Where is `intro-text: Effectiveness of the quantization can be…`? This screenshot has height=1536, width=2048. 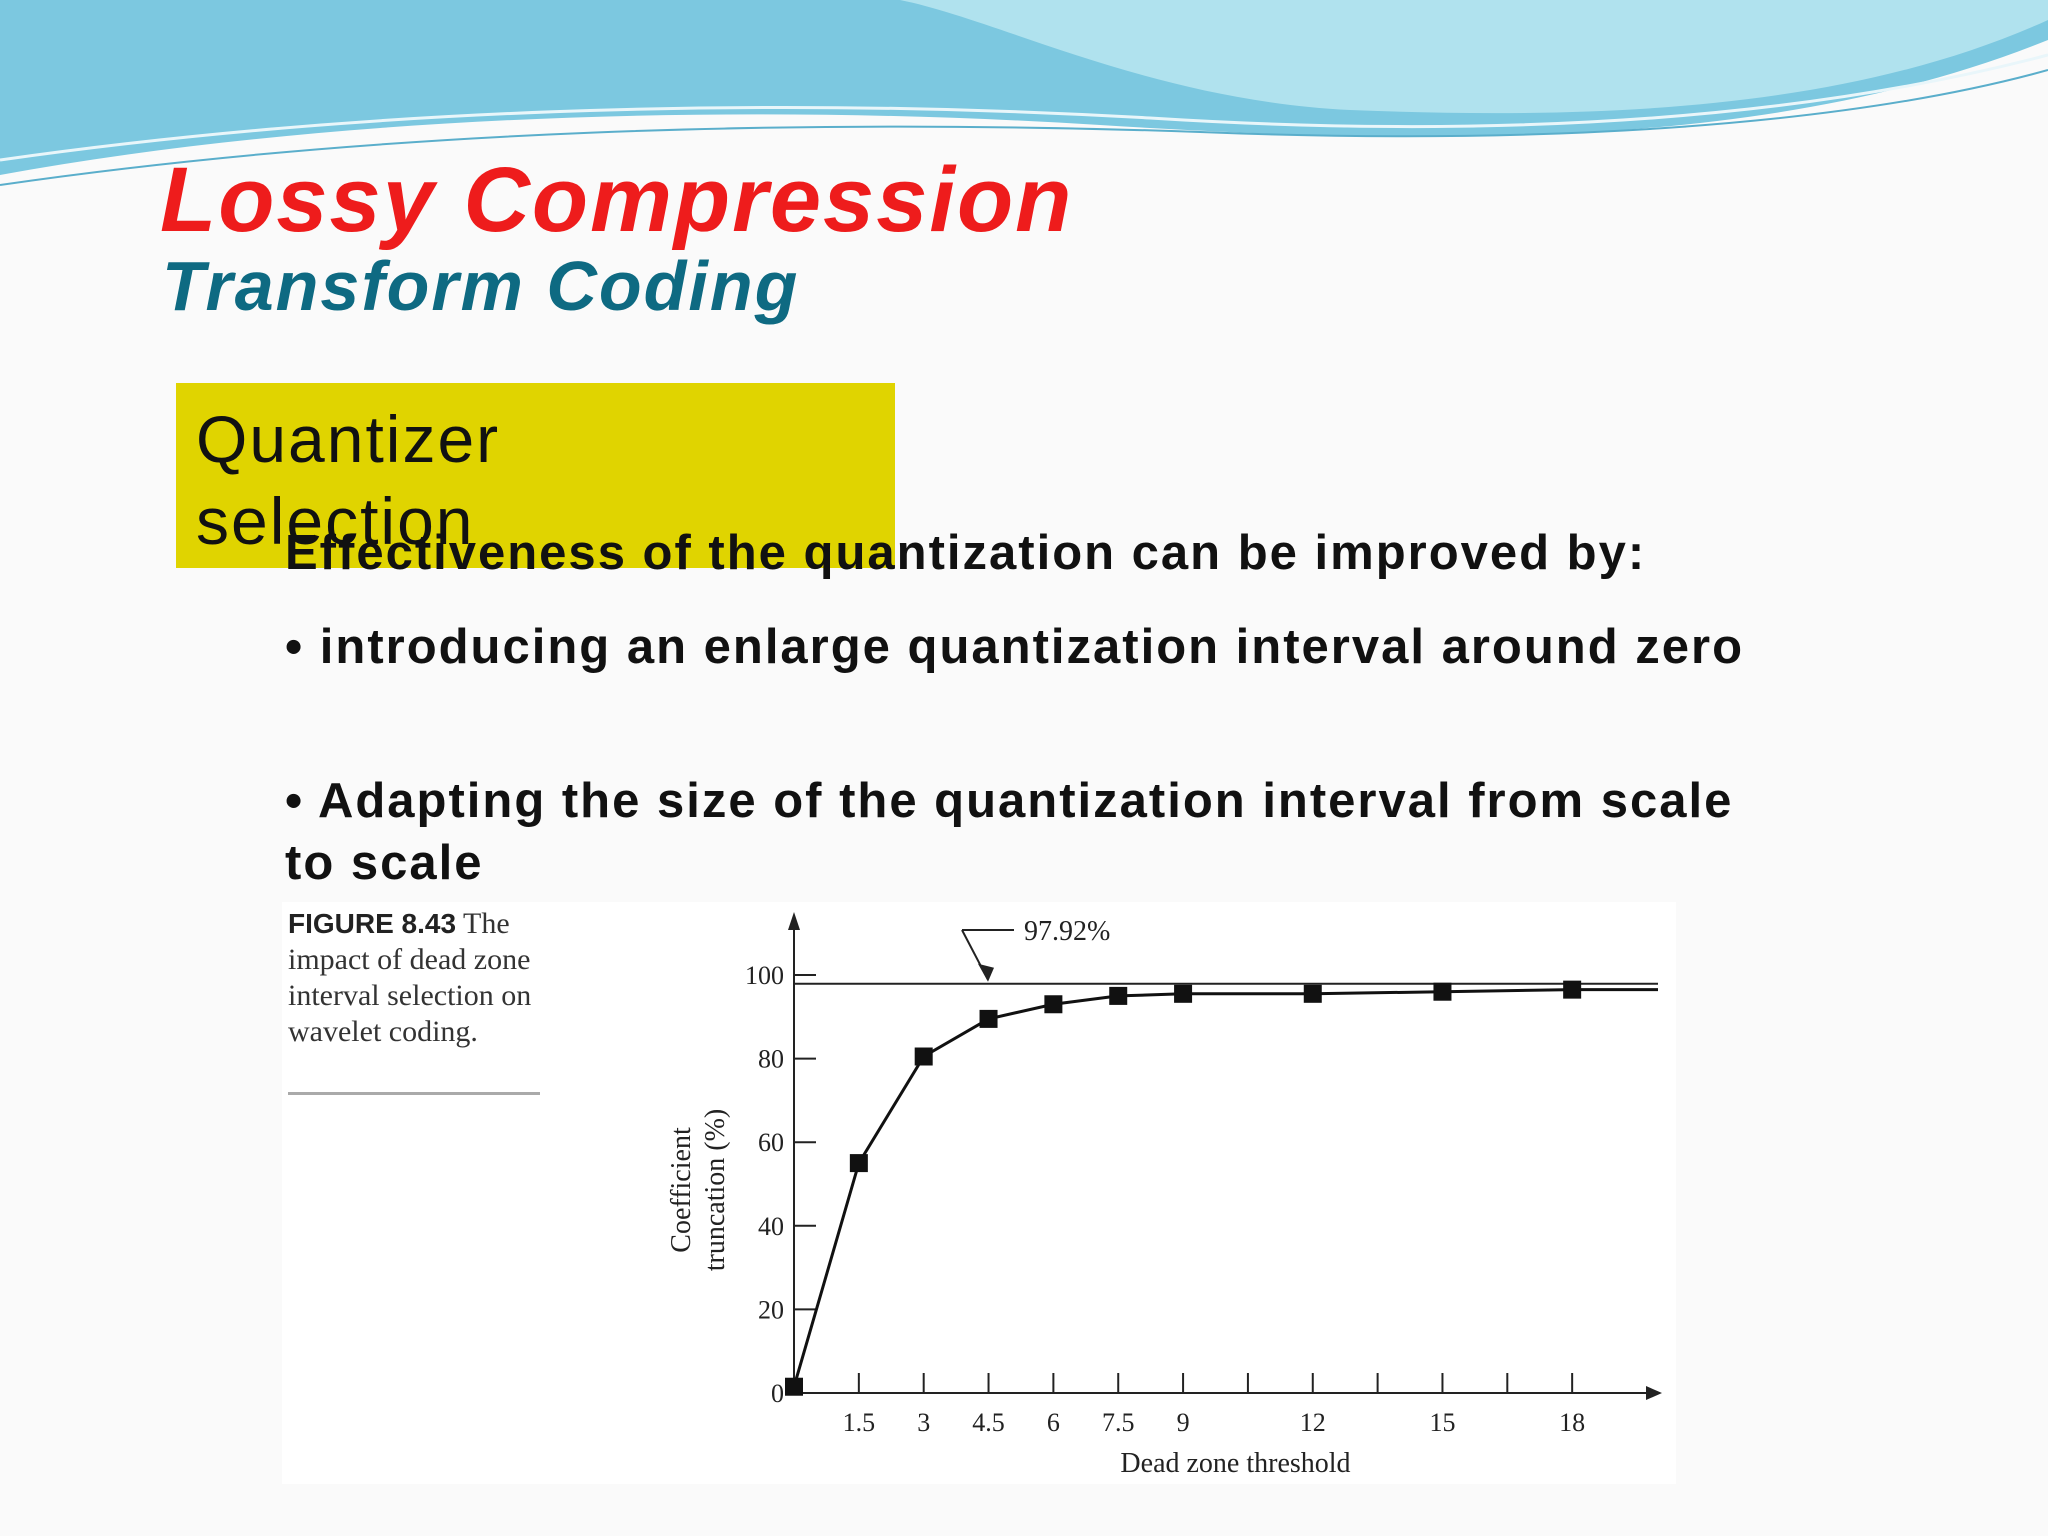 intro-text: Effectiveness of the quantization can be… is located at coordinates (966, 553).